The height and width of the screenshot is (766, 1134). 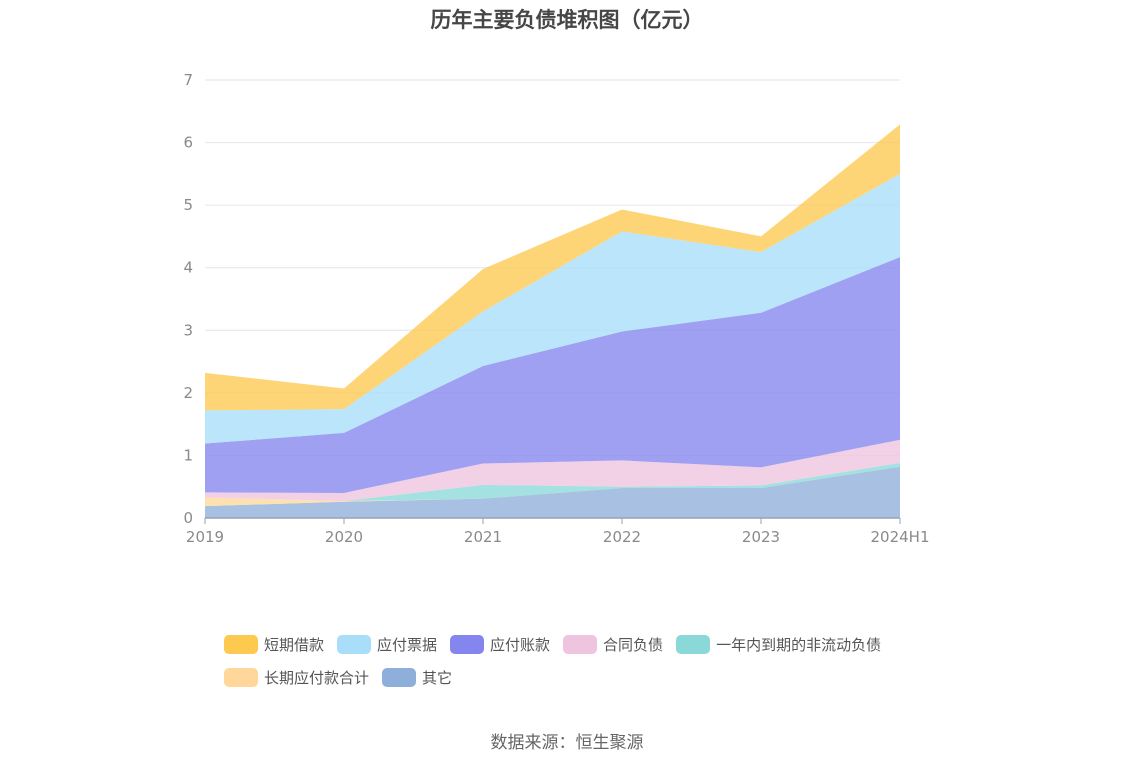 I want to click on legend-label: 应付票据, so click(x=407, y=644).